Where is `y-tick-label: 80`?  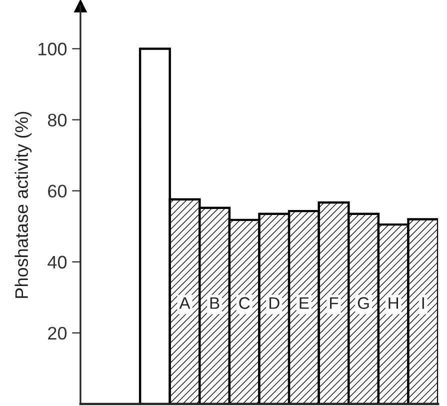
y-tick-label: 80 is located at coordinates (57, 120).